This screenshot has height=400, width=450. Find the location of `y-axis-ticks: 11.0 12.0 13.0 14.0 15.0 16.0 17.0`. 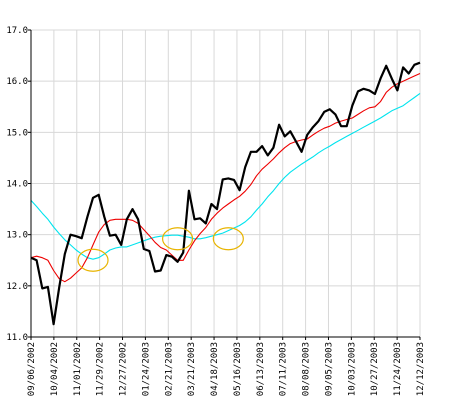

y-axis-ticks: 11.0 12.0 13.0 14.0 15.0 16.0 17.0 is located at coordinates (18, 184).